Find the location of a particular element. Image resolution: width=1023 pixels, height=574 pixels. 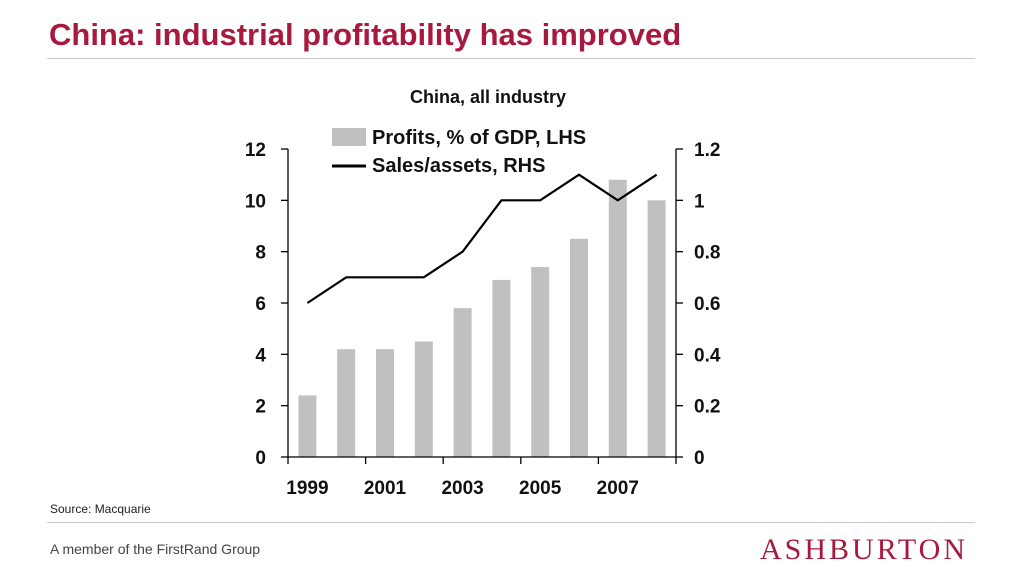

bar-profits-2000 is located at coordinates (346, 403).